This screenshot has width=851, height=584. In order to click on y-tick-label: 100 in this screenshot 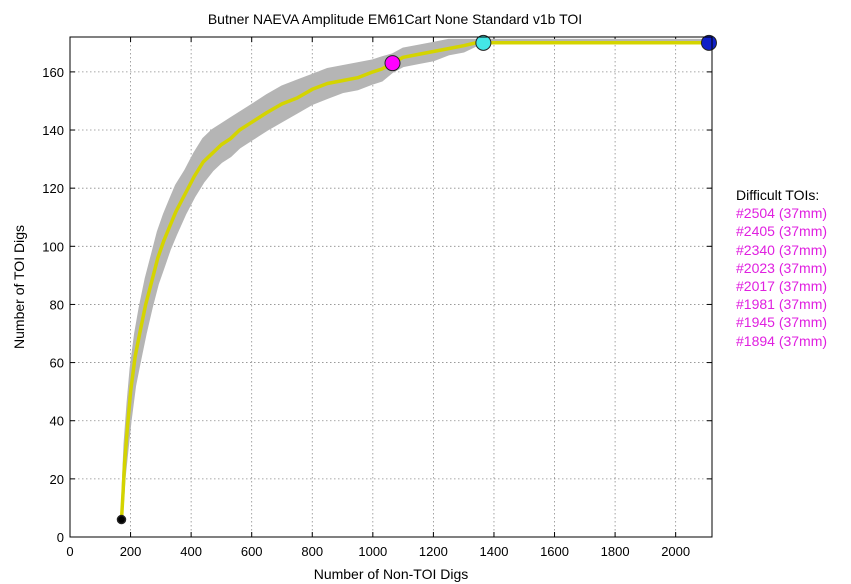, I will do `click(53, 246)`.